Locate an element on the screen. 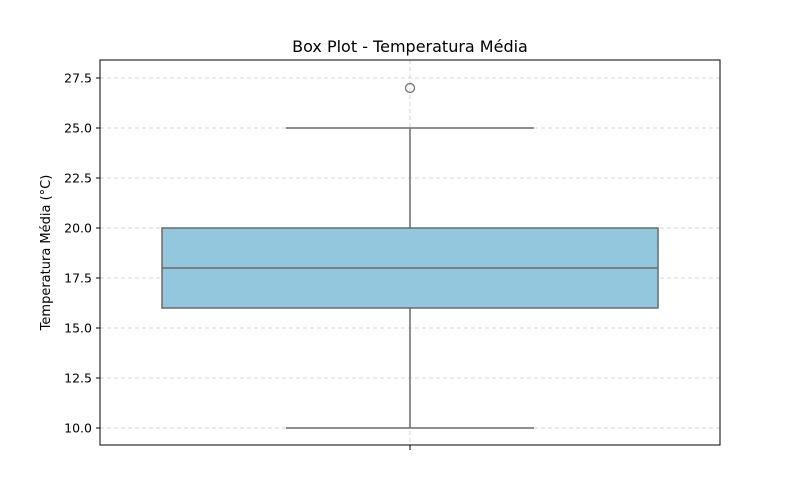 This screenshot has height=500, width=800. y-tick-label: 10.0 is located at coordinates (78, 428).